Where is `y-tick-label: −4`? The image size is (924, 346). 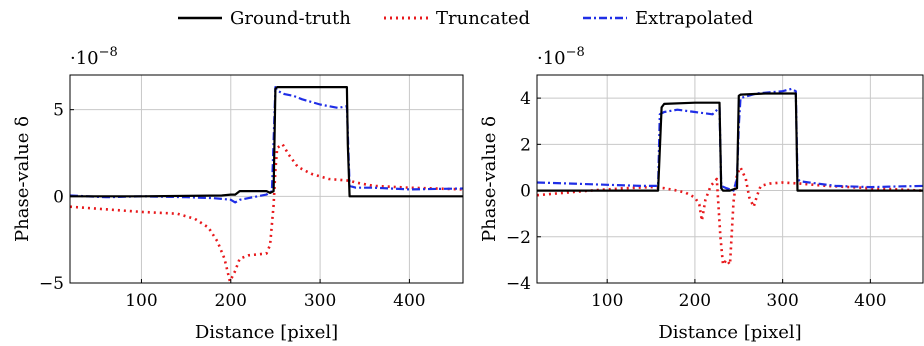 y-tick-label: −4 is located at coordinates (518, 284).